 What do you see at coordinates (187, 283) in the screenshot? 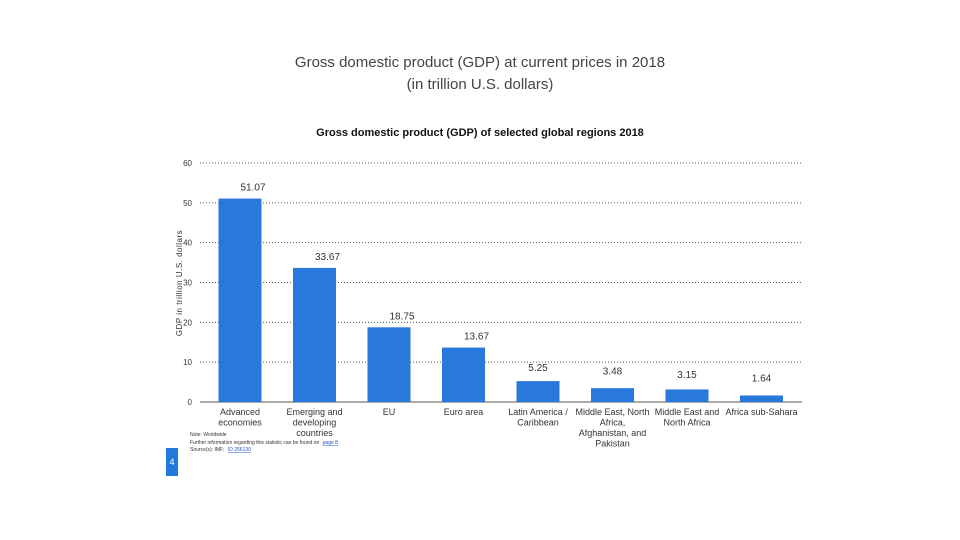
I see `y-tick-label: 30` at bounding box center [187, 283].